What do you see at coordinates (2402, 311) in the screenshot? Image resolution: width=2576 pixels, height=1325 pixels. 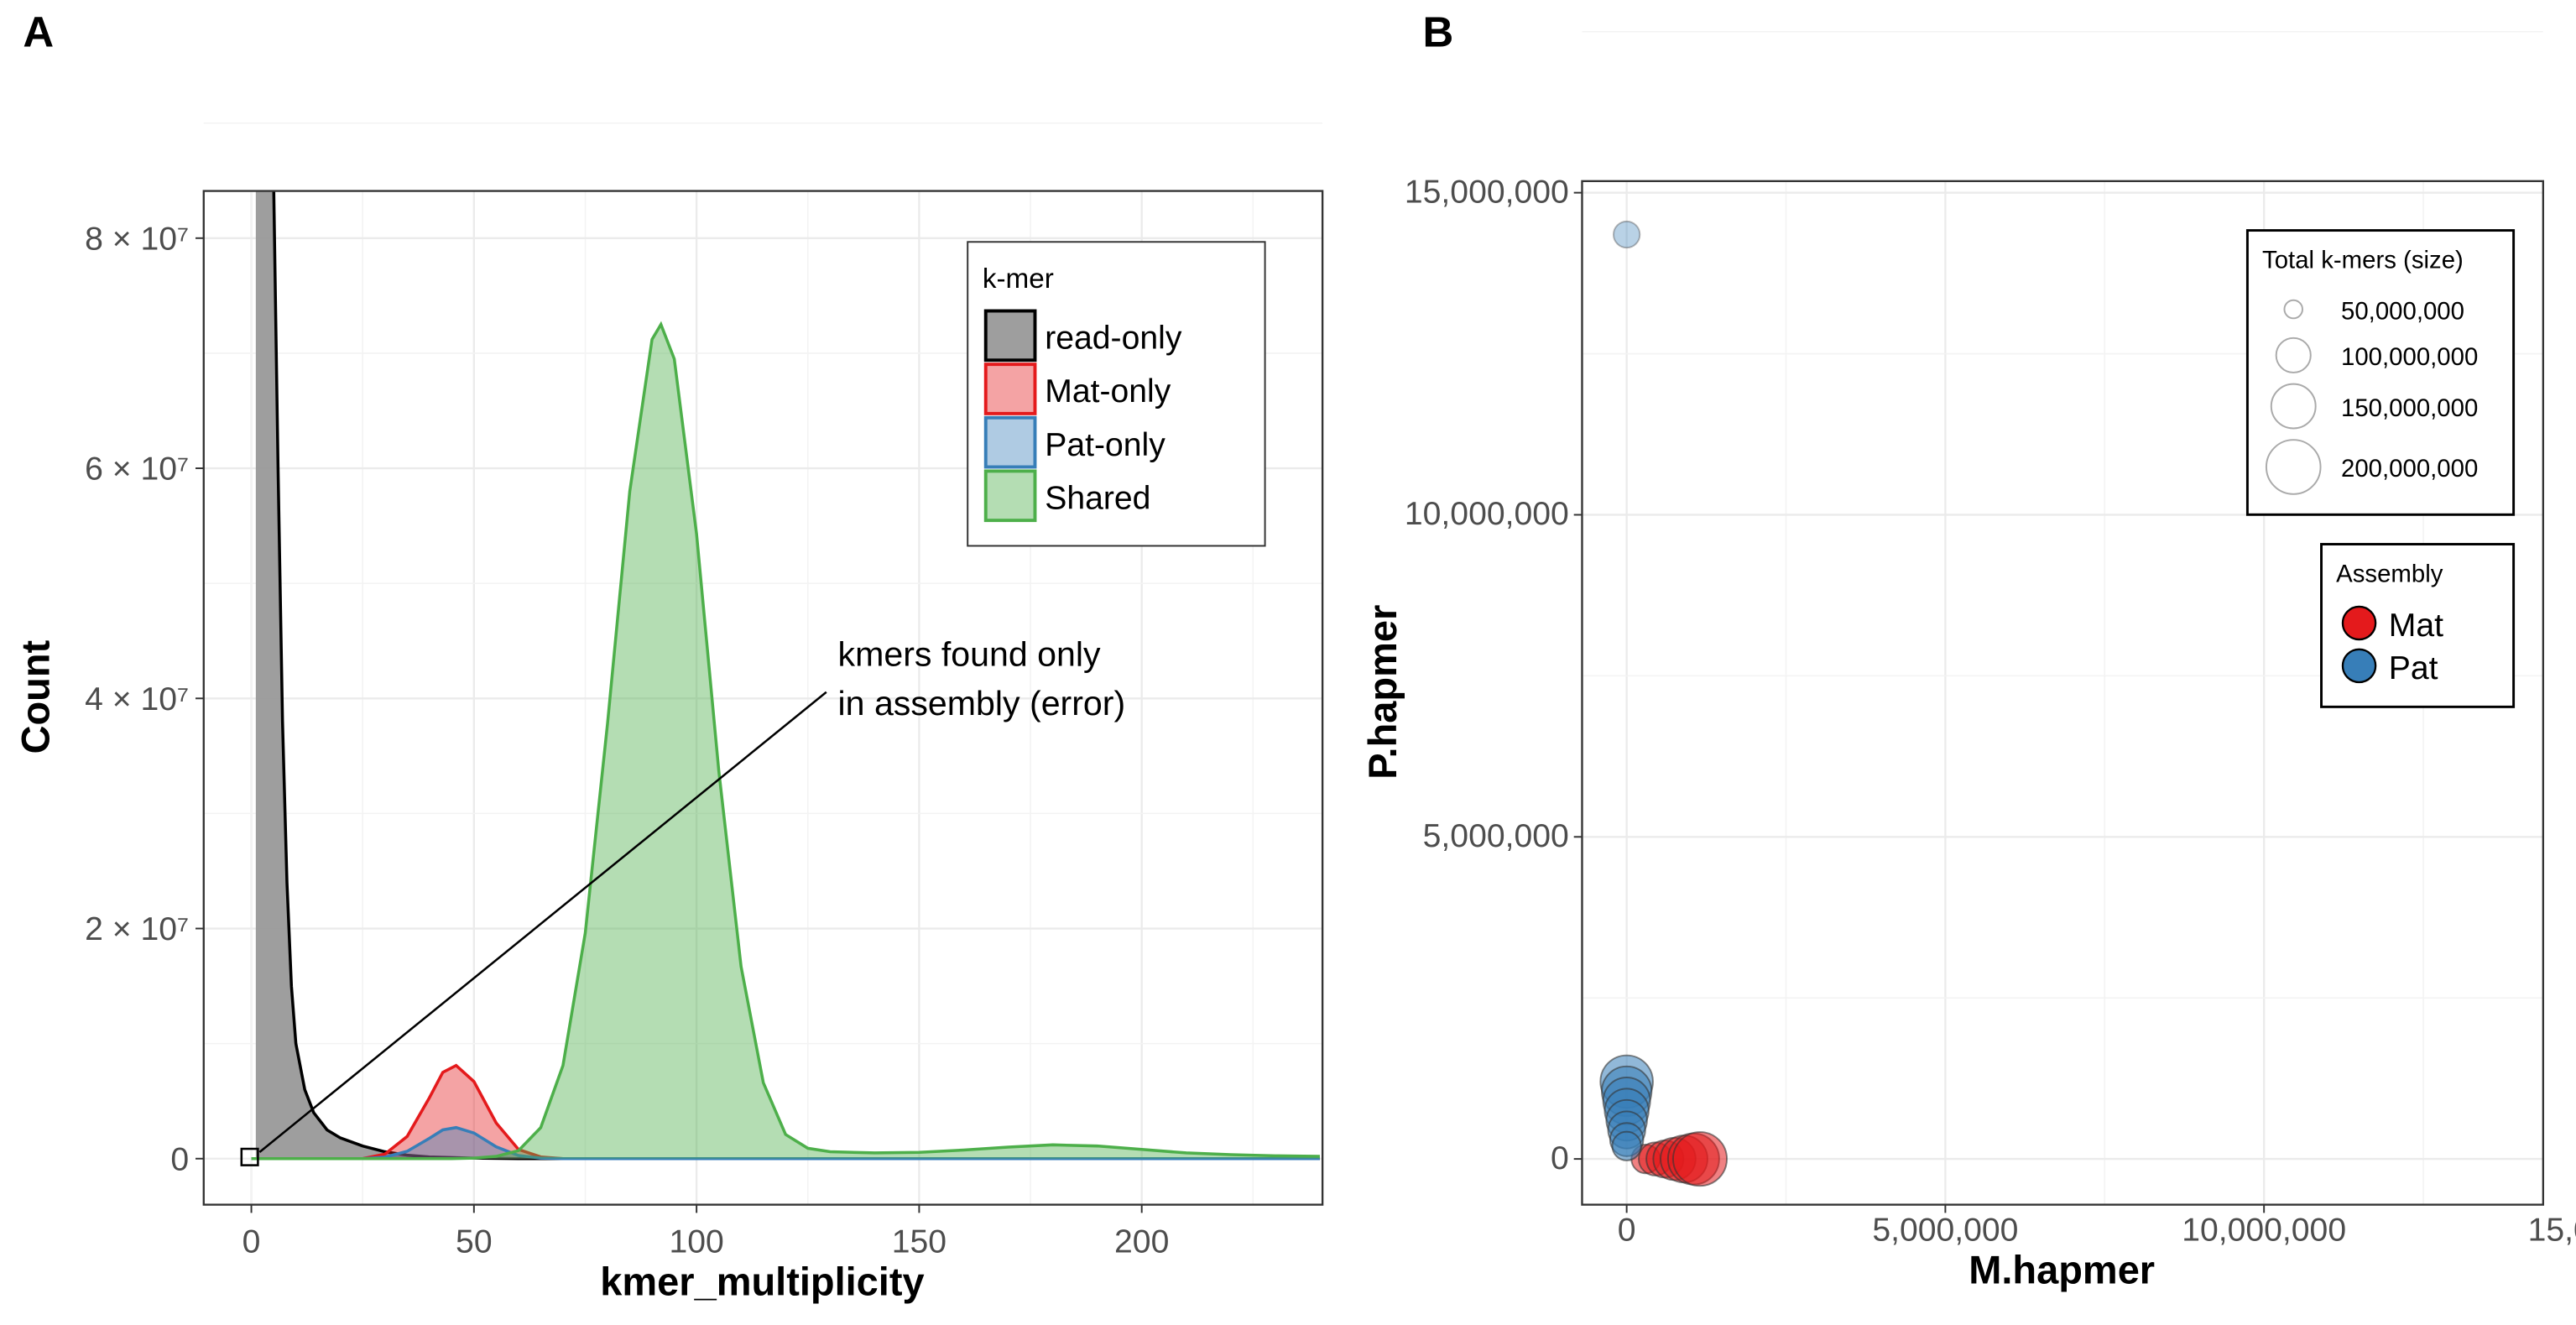 I see `legend-size-label: 50,000,000` at bounding box center [2402, 311].